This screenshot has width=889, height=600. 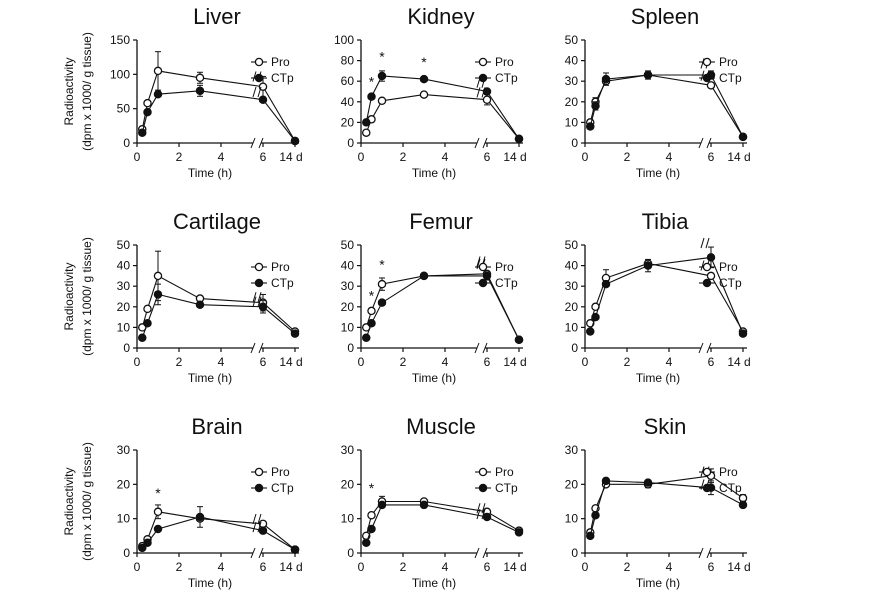 What do you see at coordinates (348, 286) in the screenshot?
I see `y-tick-label: 30` at bounding box center [348, 286].